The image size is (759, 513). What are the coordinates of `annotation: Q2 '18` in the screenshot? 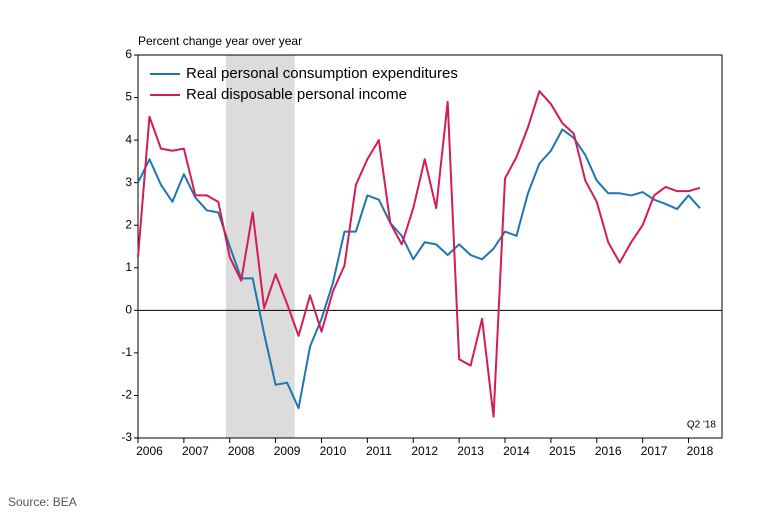 It's located at (702, 425).